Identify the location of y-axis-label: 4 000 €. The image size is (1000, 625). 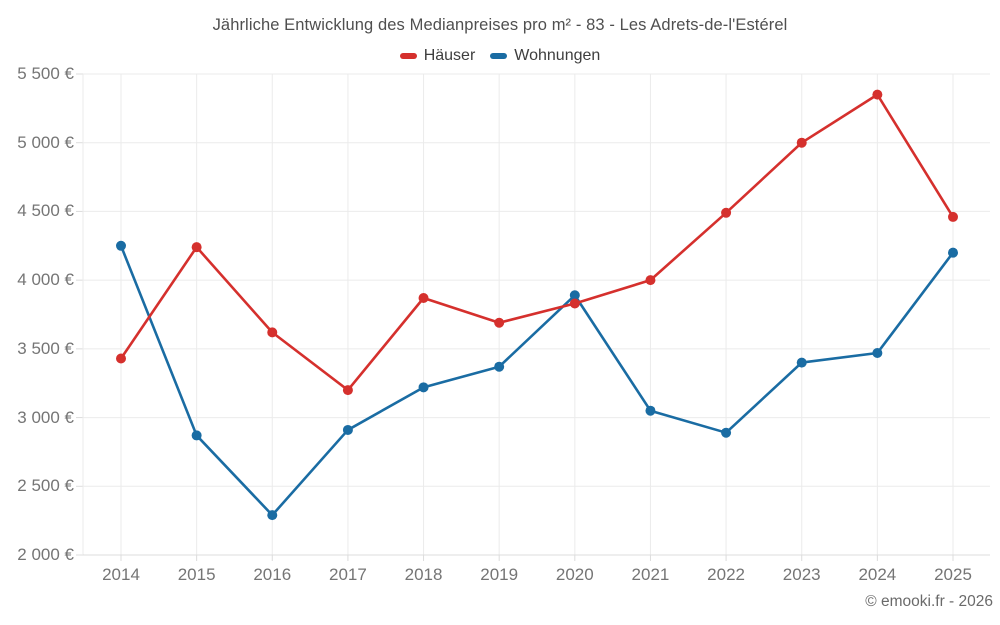
(45, 280).